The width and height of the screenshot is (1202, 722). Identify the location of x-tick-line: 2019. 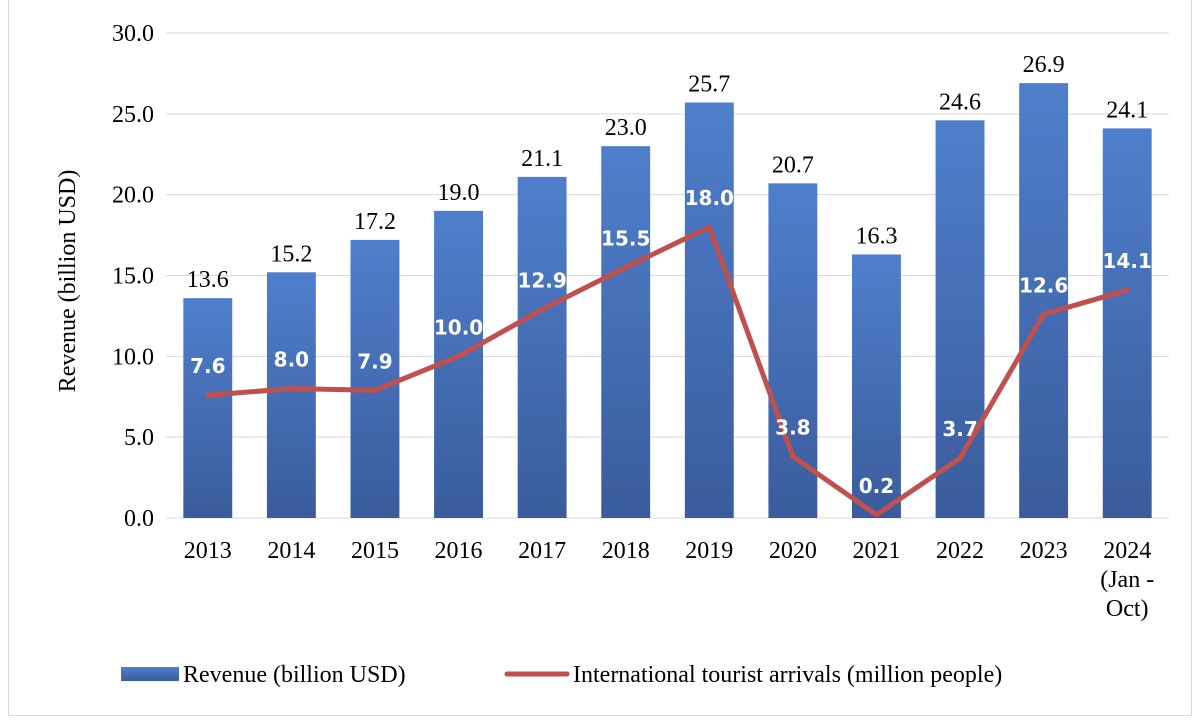
(709, 551).